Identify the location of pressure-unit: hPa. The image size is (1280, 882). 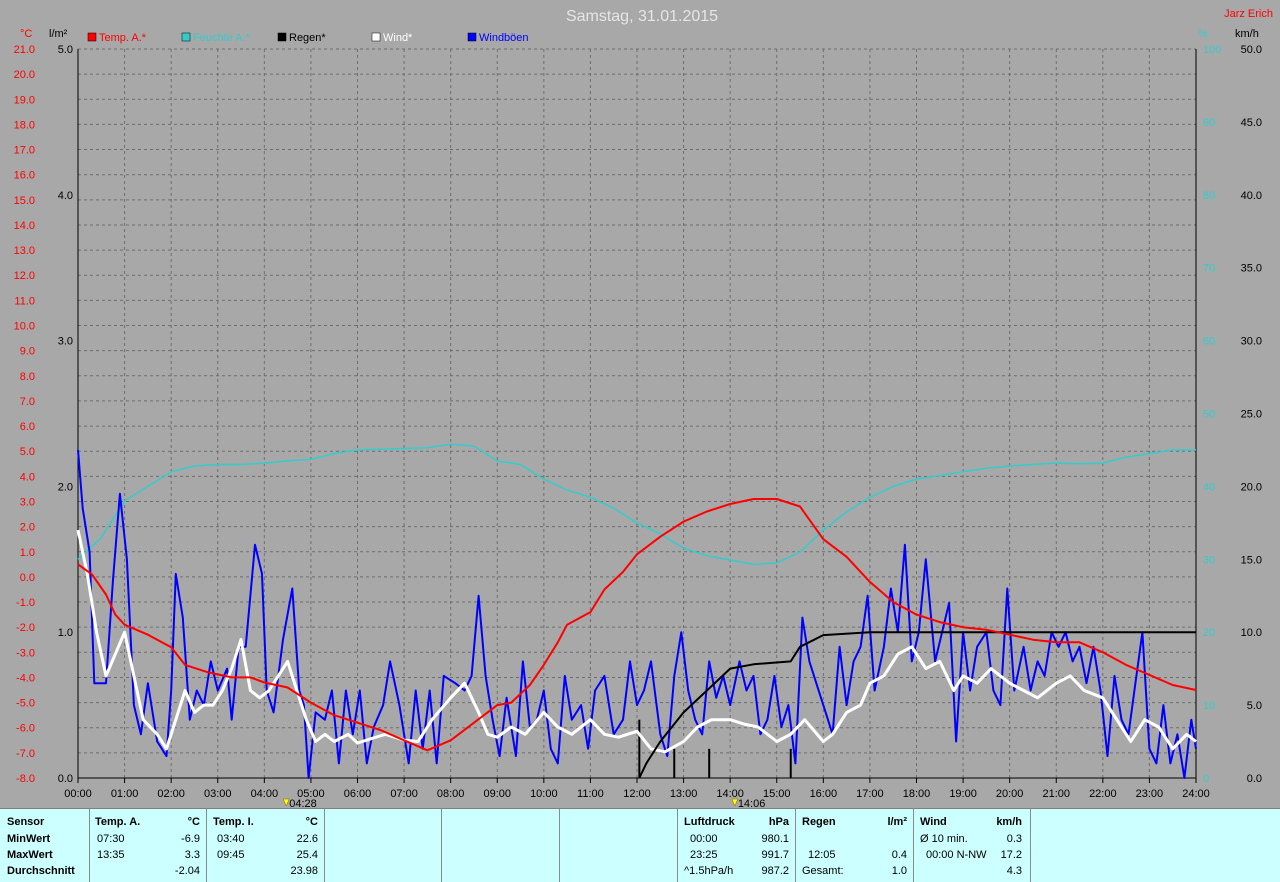
(778, 822).